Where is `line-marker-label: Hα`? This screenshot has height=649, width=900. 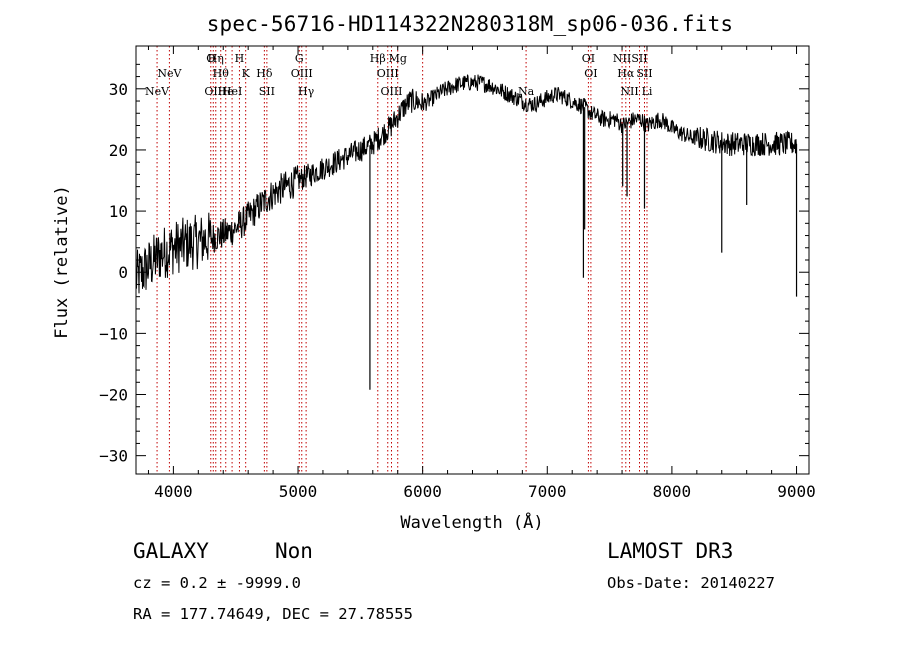 line-marker-label: Hα is located at coordinates (626, 73).